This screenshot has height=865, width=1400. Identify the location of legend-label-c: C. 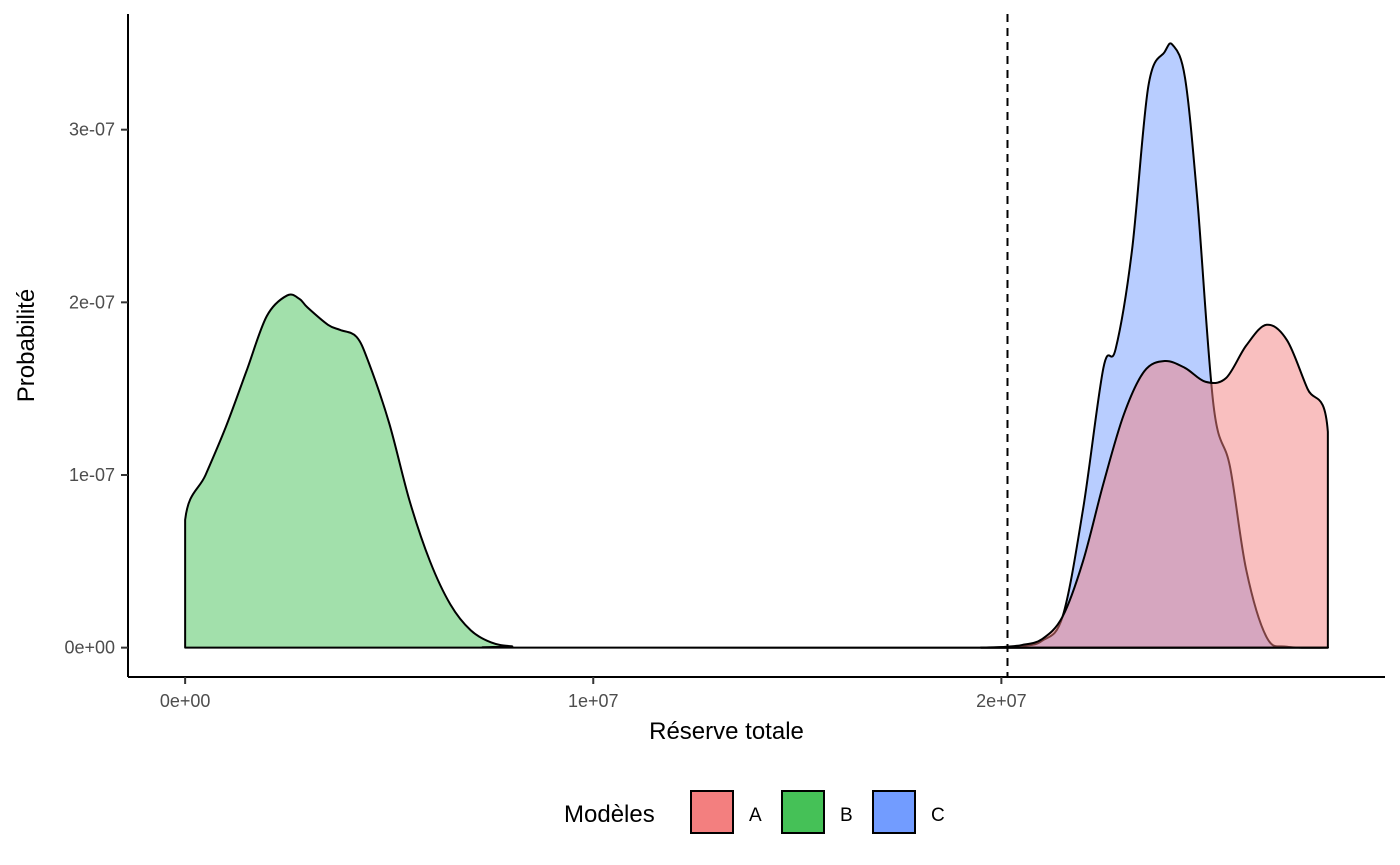
(938, 815).